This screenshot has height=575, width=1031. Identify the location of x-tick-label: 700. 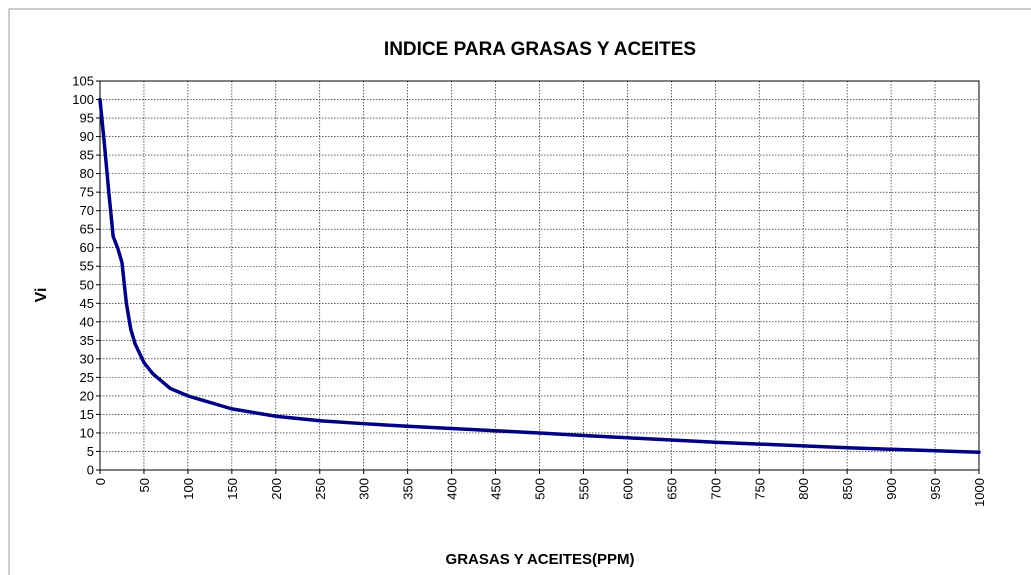
(715, 489).